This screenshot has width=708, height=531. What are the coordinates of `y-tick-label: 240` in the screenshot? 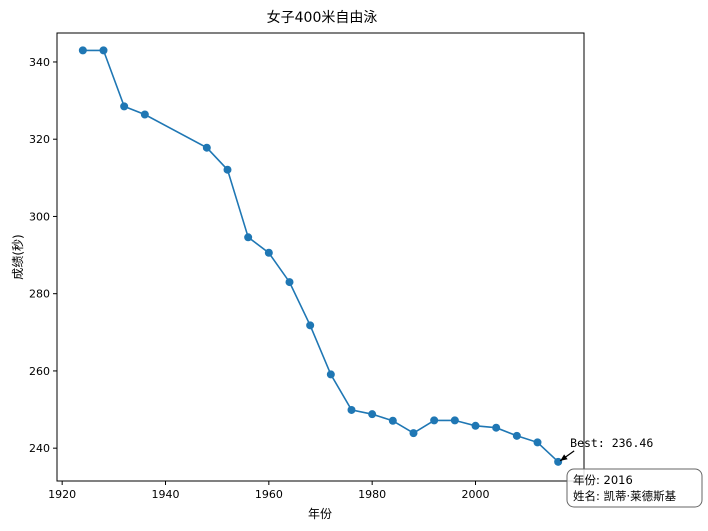 It's located at (39, 448).